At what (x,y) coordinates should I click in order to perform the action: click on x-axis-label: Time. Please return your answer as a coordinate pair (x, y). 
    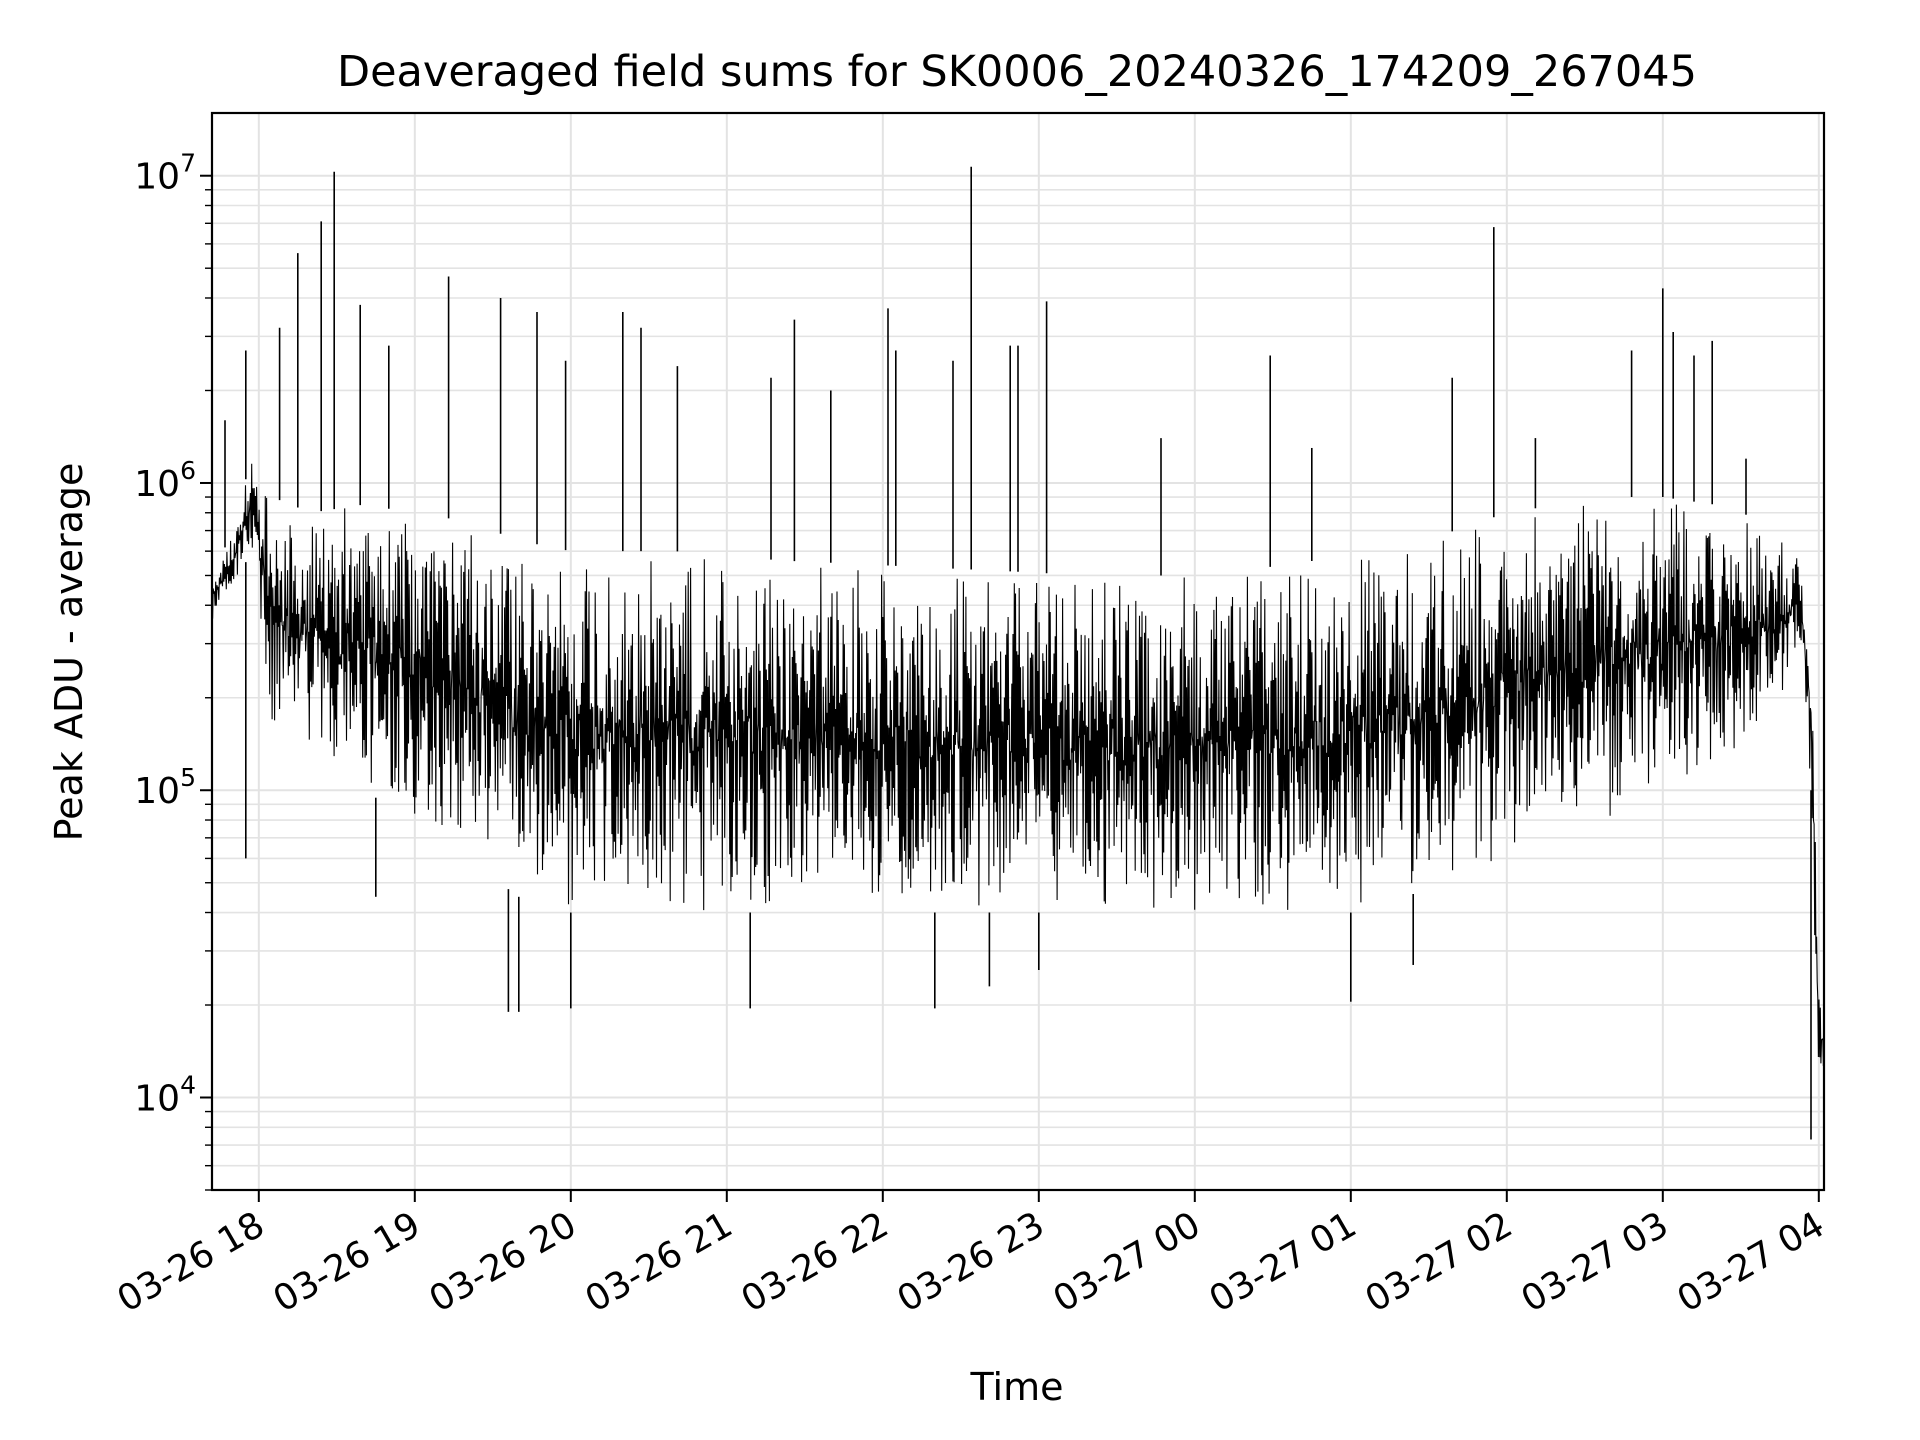
    Looking at the image, I should click on (1017, 1387).